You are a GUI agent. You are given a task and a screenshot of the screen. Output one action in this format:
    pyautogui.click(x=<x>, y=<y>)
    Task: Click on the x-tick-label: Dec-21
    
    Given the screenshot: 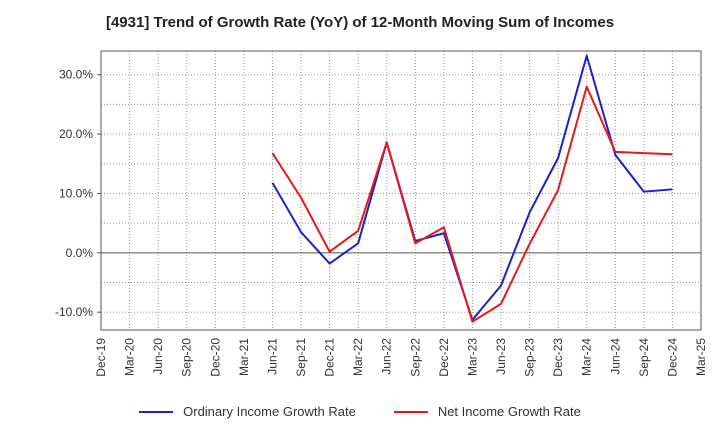 What is the action you would take?
    pyautogui.click(x=330, y=357)
    